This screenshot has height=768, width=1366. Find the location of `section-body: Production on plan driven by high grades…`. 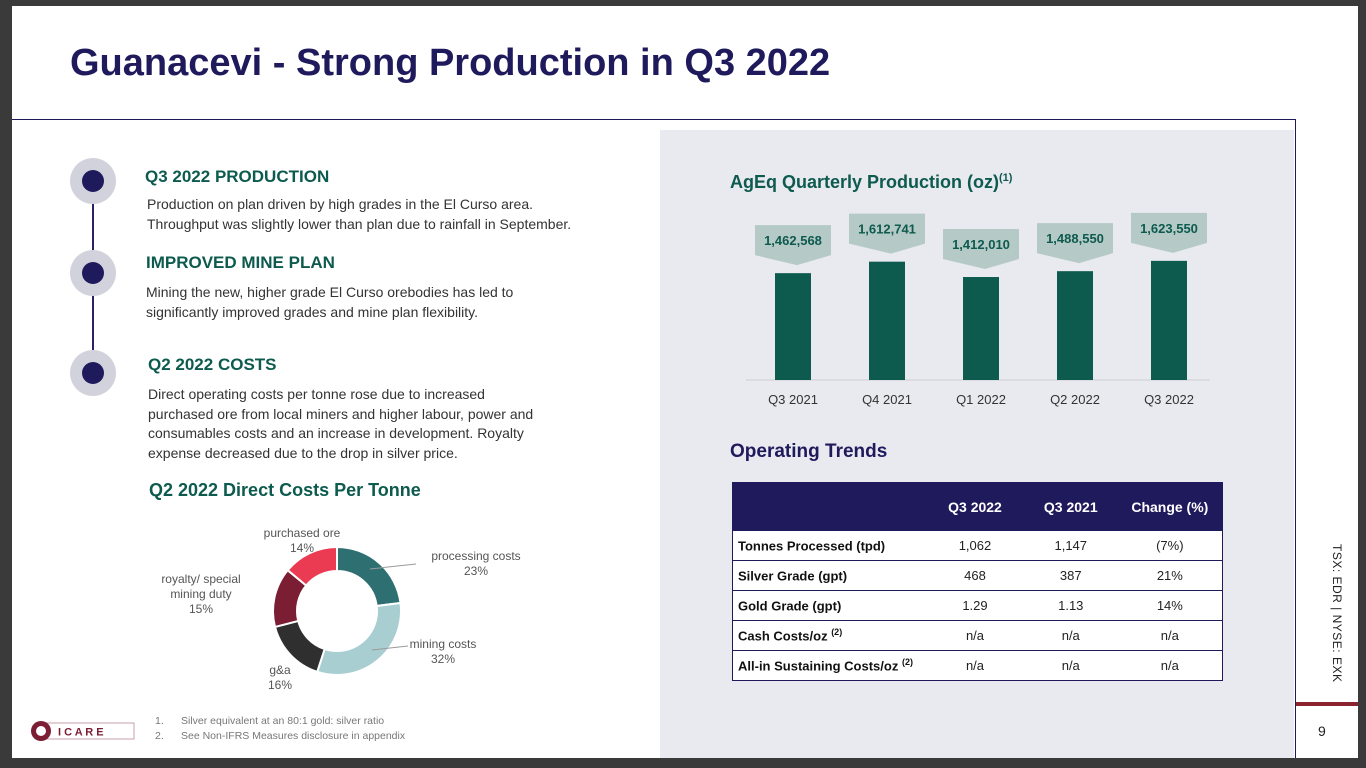

section-body: Production on plan driven by high grades… is located at coordinates (382, 214).